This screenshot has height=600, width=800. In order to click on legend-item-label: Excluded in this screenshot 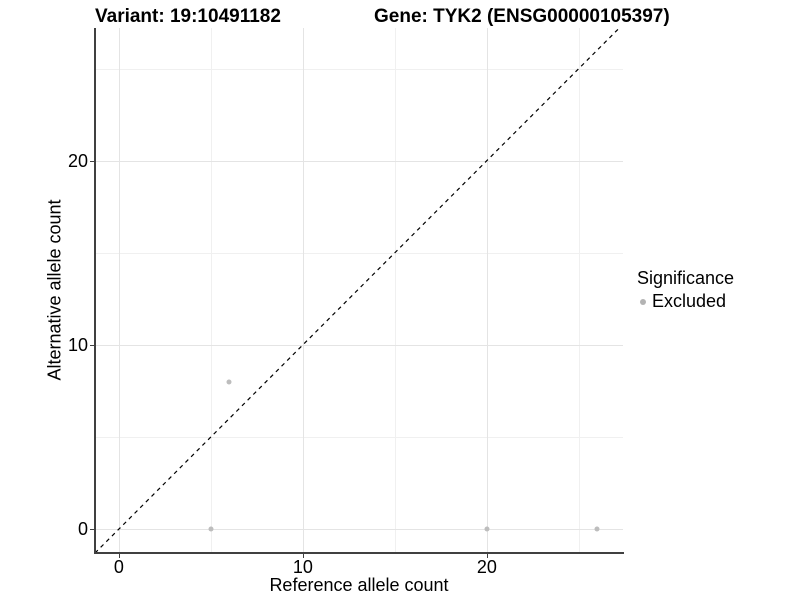, I will do `click(689, 301)`.